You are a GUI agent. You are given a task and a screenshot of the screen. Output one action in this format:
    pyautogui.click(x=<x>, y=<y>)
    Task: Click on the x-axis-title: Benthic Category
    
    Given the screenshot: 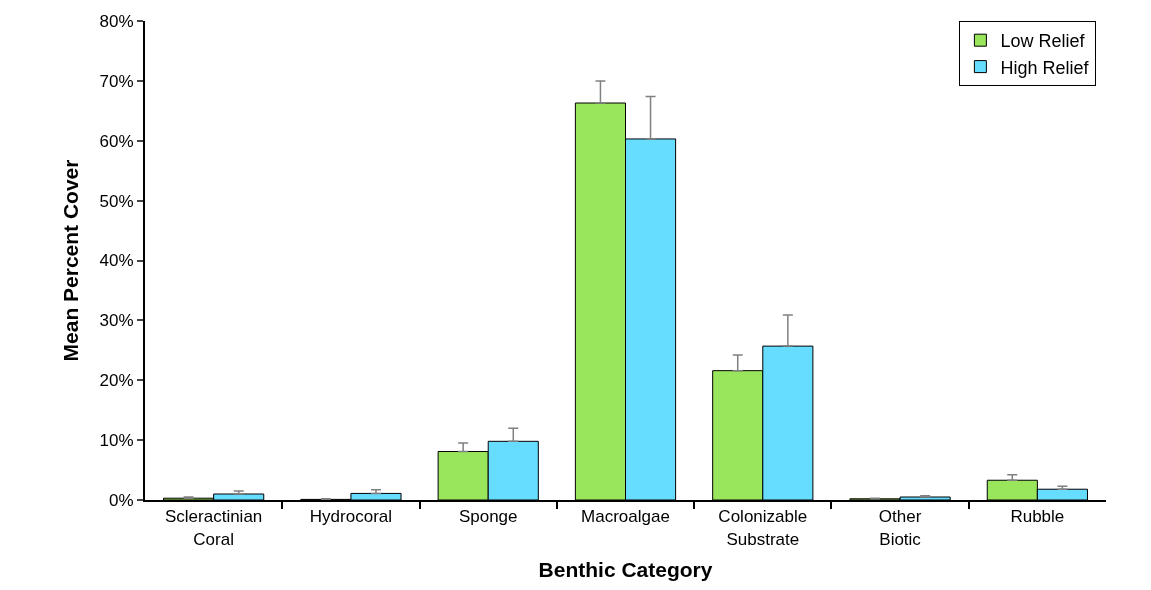 What is the action you would take?
    pyautogui.click(x=625, y=570)
    